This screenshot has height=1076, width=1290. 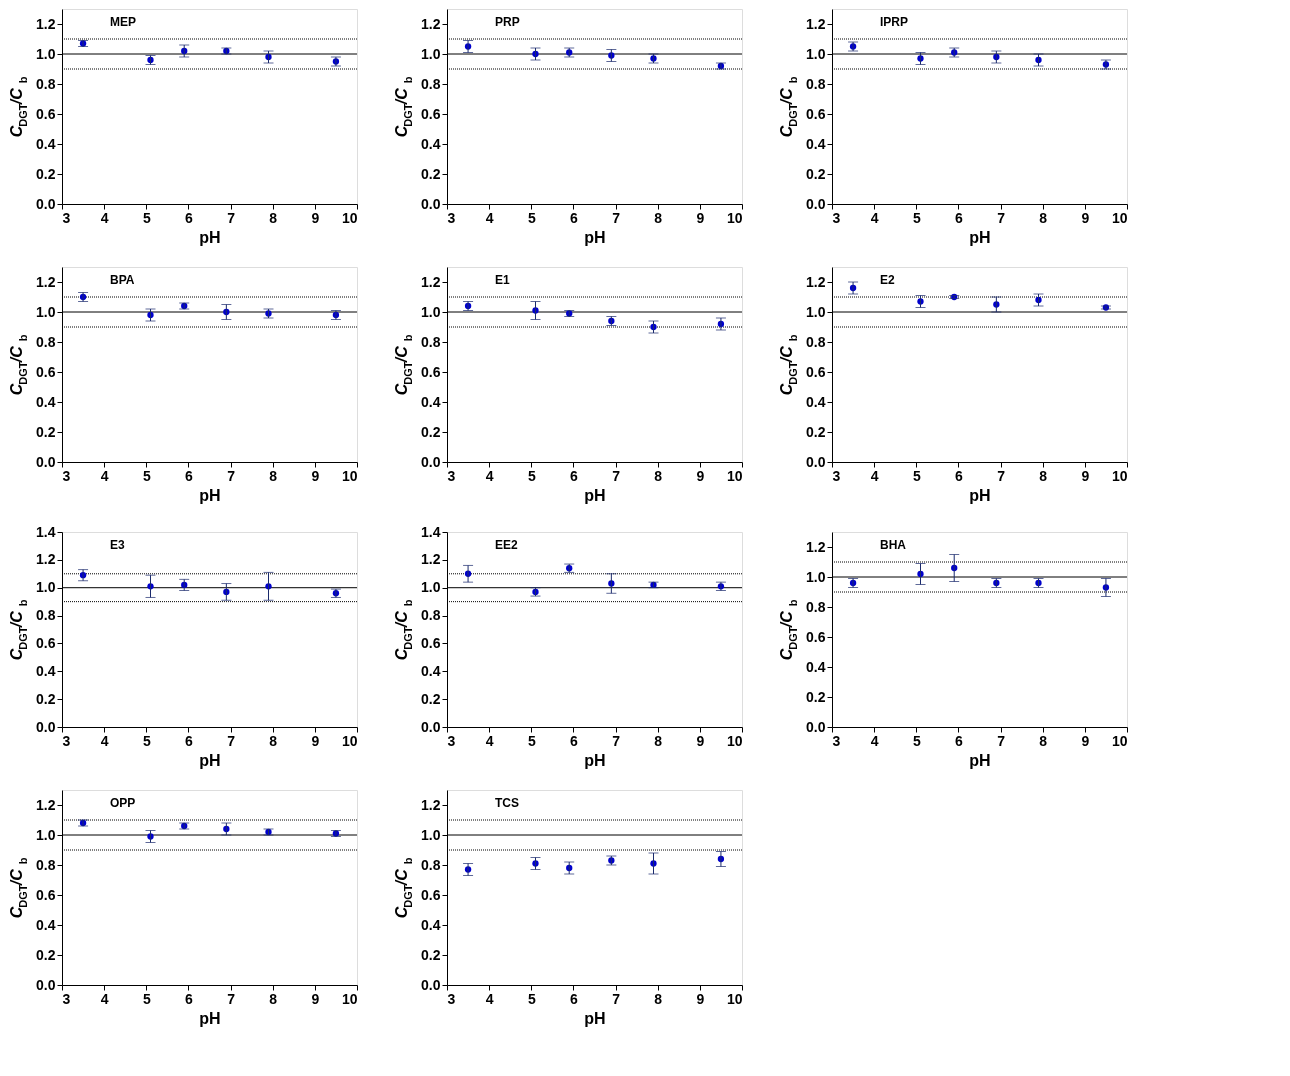 What do you see at coordinates (887, 280) in the screenshot?
I see `text: E2` at bounding box center [887, 280].